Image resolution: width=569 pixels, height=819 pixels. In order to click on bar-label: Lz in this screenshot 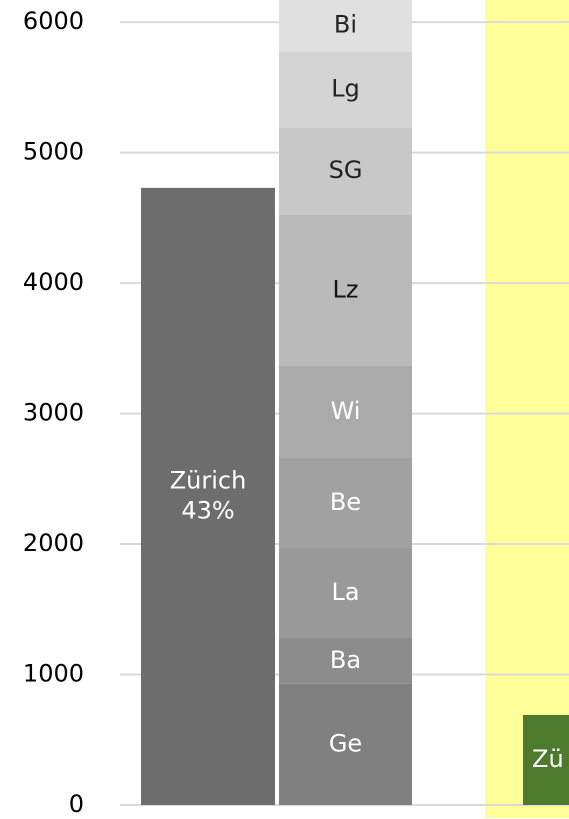, I will do `click(346, 289)`.